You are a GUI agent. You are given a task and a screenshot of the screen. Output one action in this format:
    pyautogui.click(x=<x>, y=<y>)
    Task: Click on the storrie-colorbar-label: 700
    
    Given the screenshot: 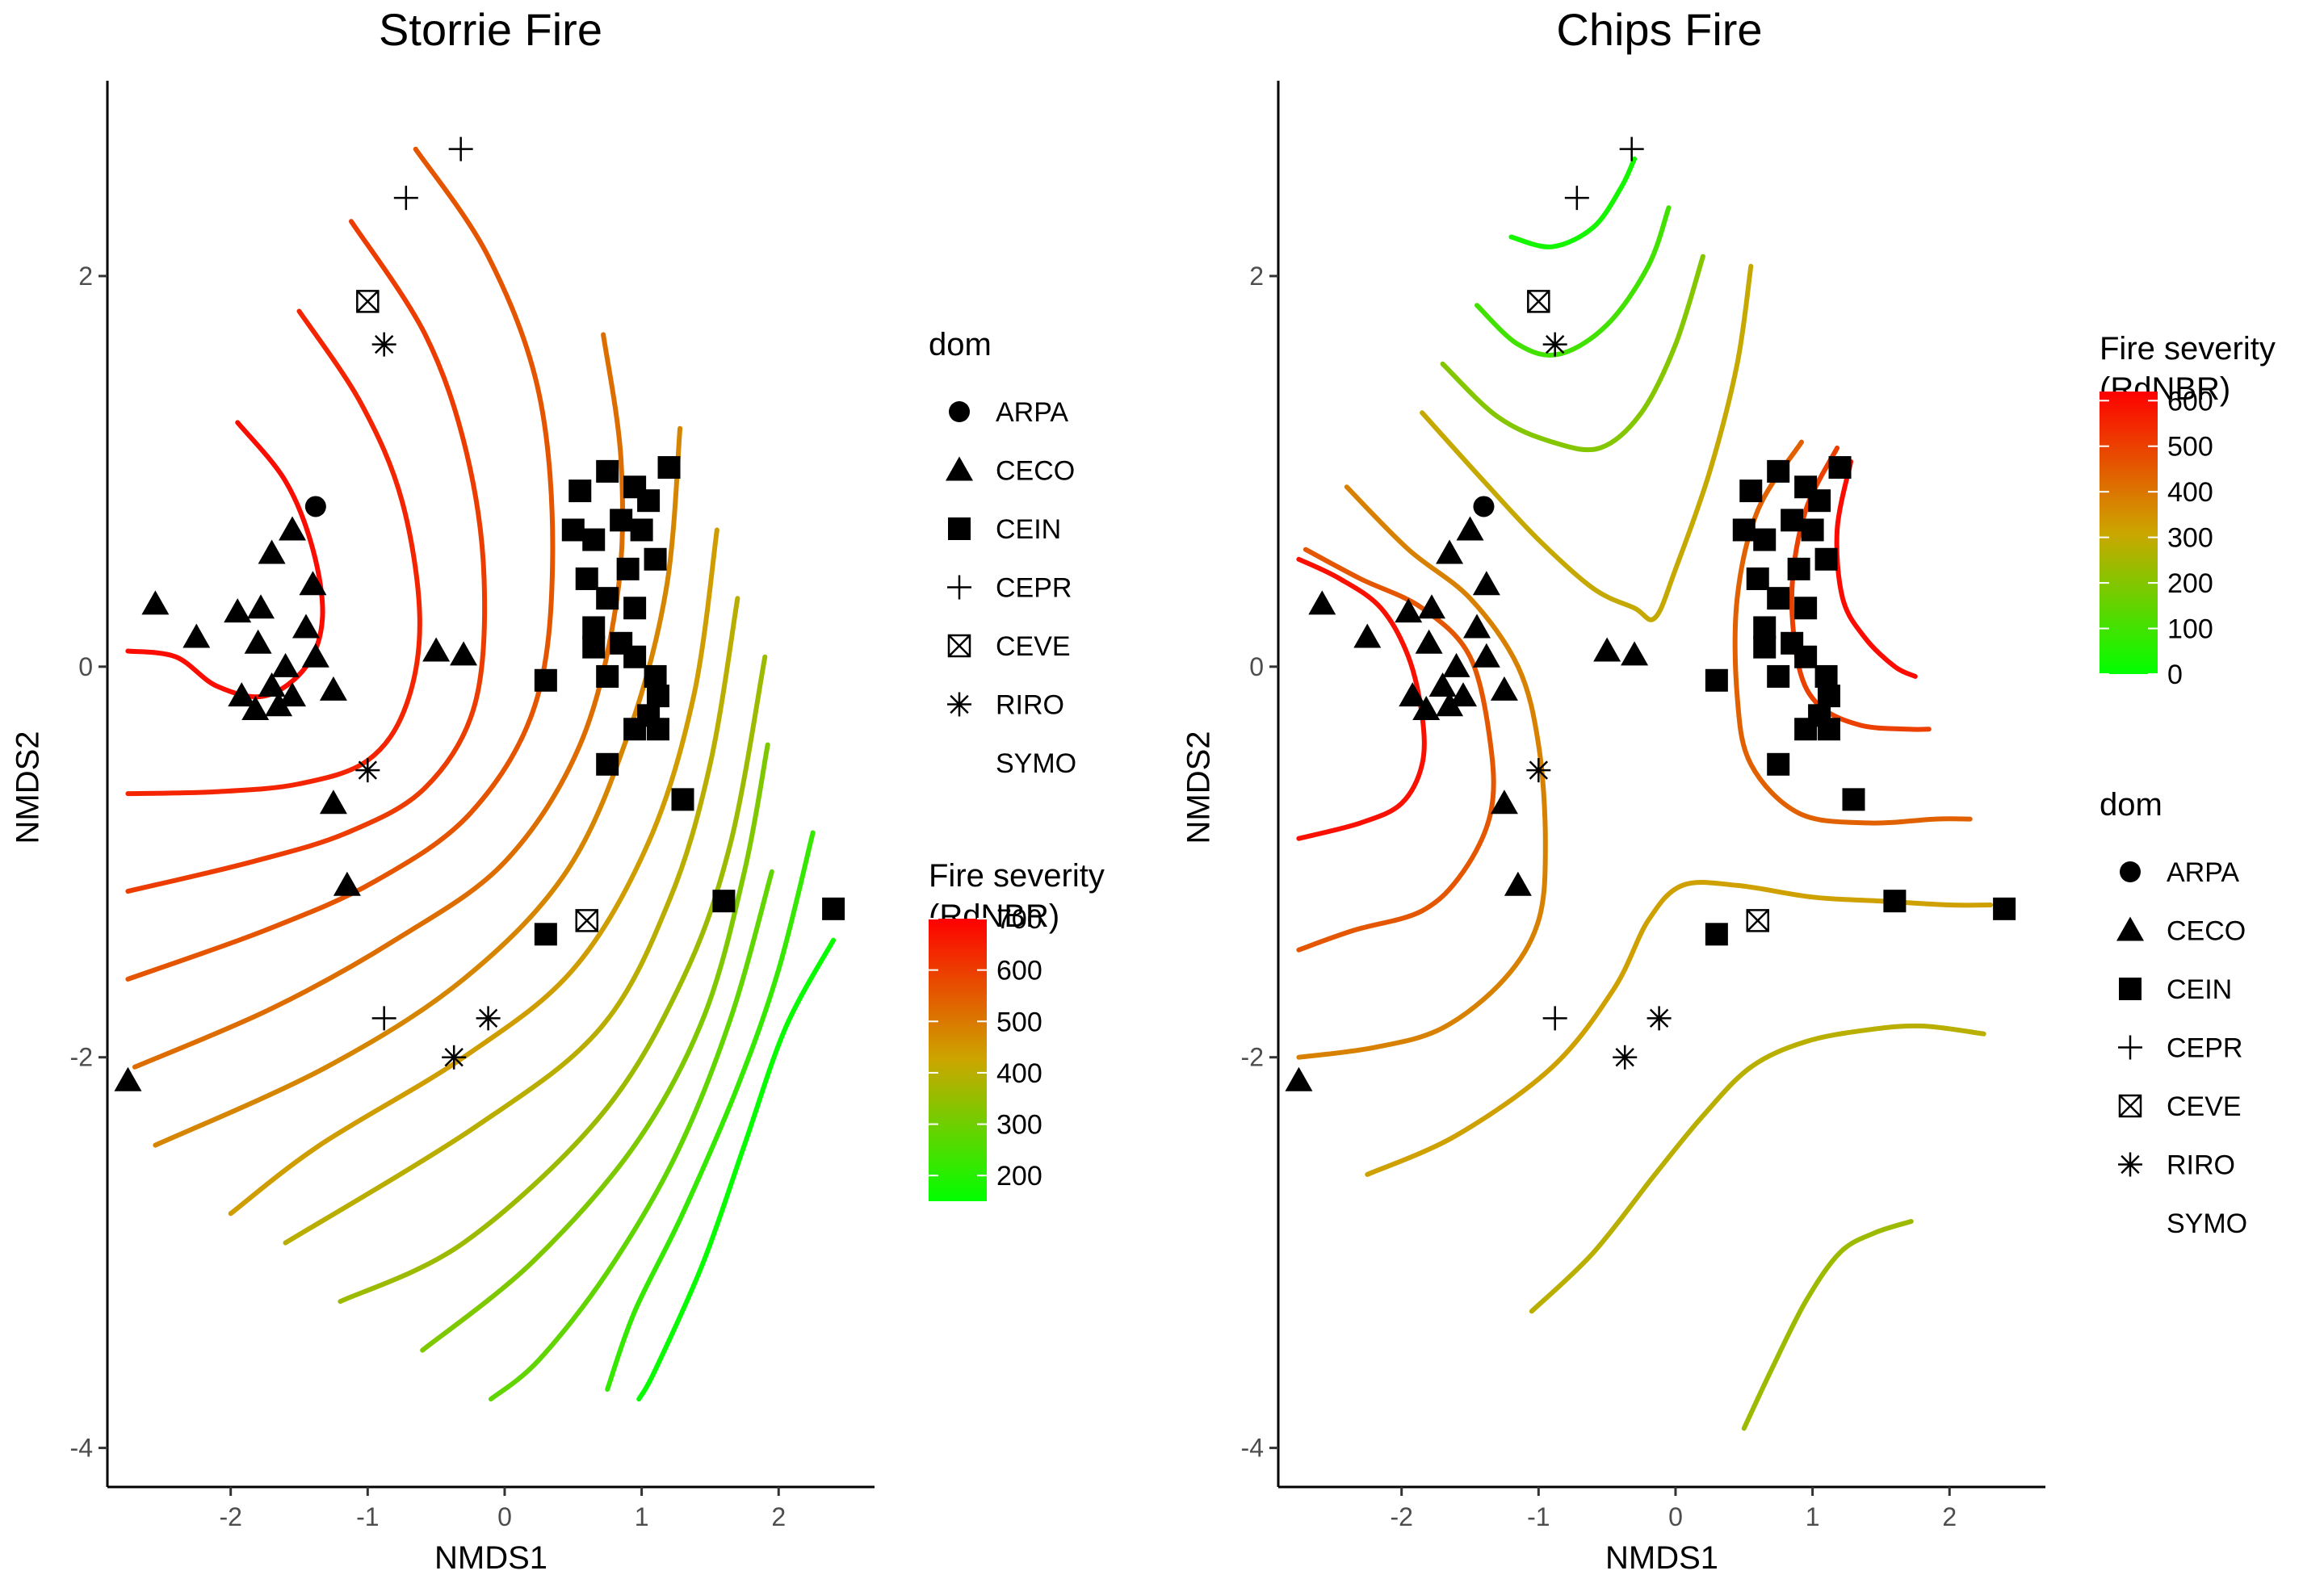 What is the action you would take?
    pyautogui.click(x=1019, y=920)
    